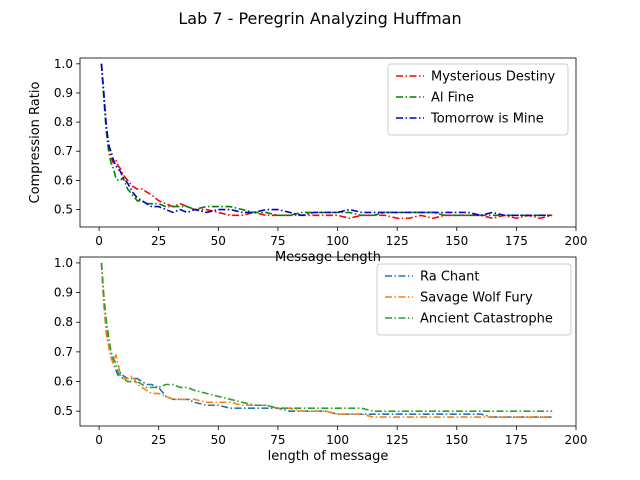 Image resolution: width=640 pixels, height=480 pixels. Describe the element at coordinates (486, 319) in the screenshot. I see `legend-label-1-2: Ancient Catastrophe` at that location.